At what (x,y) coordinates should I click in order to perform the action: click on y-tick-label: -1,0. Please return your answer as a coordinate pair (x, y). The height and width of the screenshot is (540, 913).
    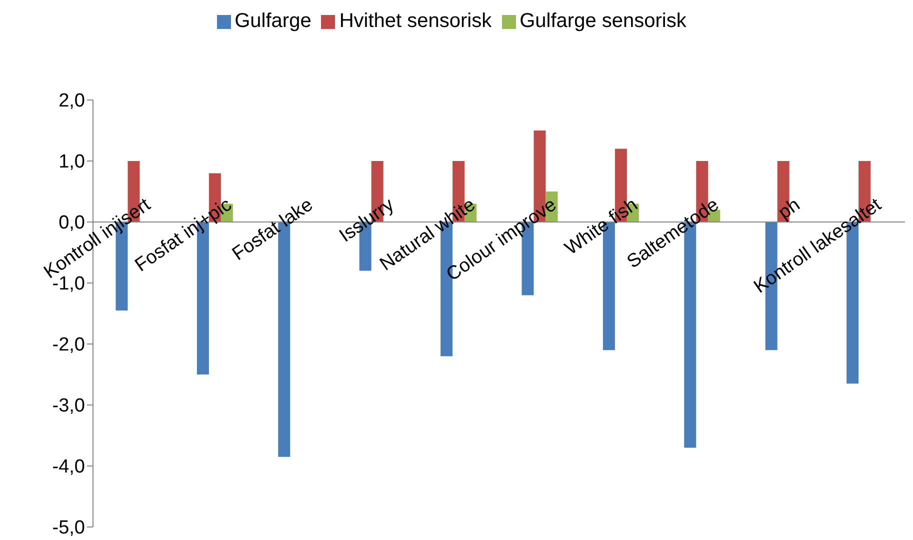
    Looking at the image, I should click on (68, 284).